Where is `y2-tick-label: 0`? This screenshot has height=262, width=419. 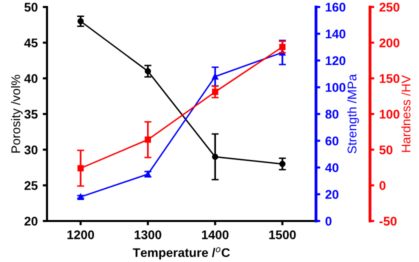 y2-tick-label: 0 is located at coordinates (329, 221).